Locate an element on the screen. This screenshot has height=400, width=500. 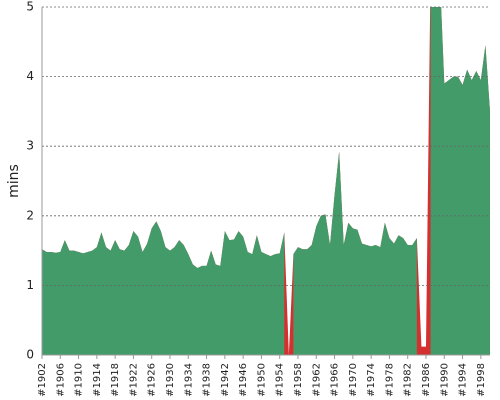
x-tick-label: #1902 is located at coordinates (42, 380).